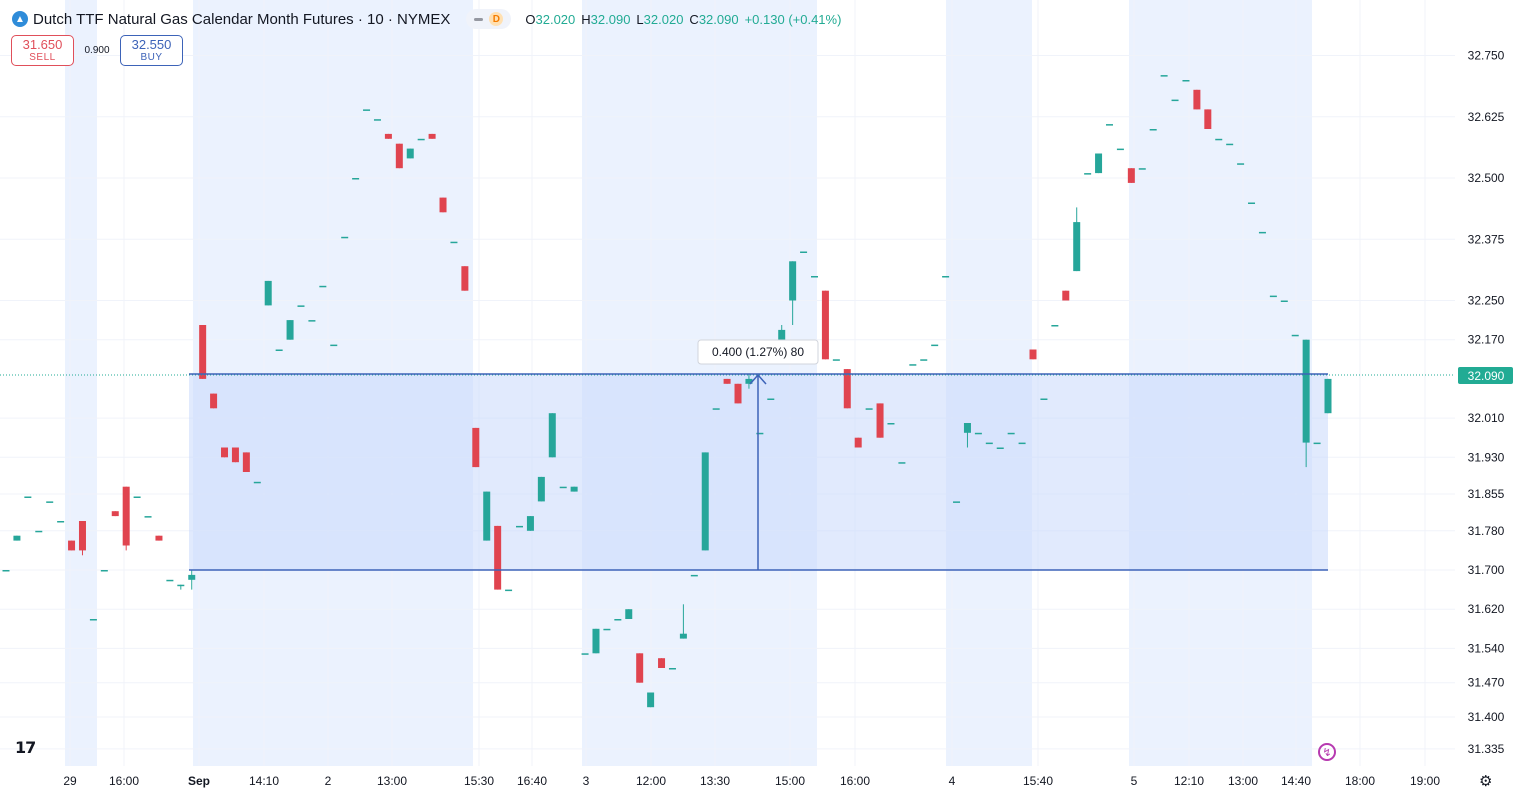 The height and width of the screenshot is (796, 1521). I want to click on x-tick-label: 2, so click(328, 781).